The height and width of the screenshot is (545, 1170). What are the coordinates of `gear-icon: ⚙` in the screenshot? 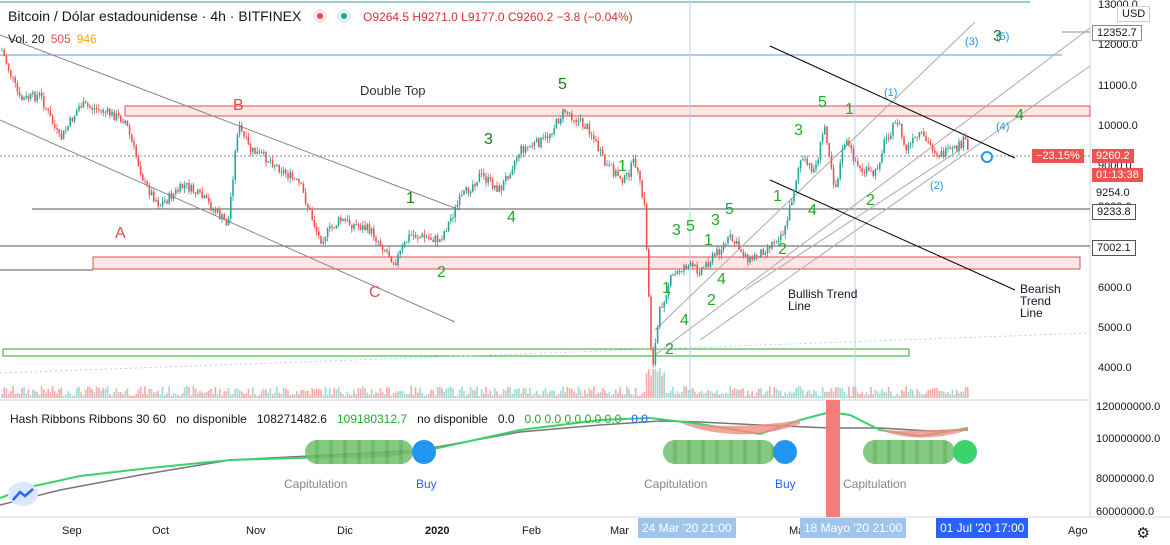 It's located at (1143, 533).